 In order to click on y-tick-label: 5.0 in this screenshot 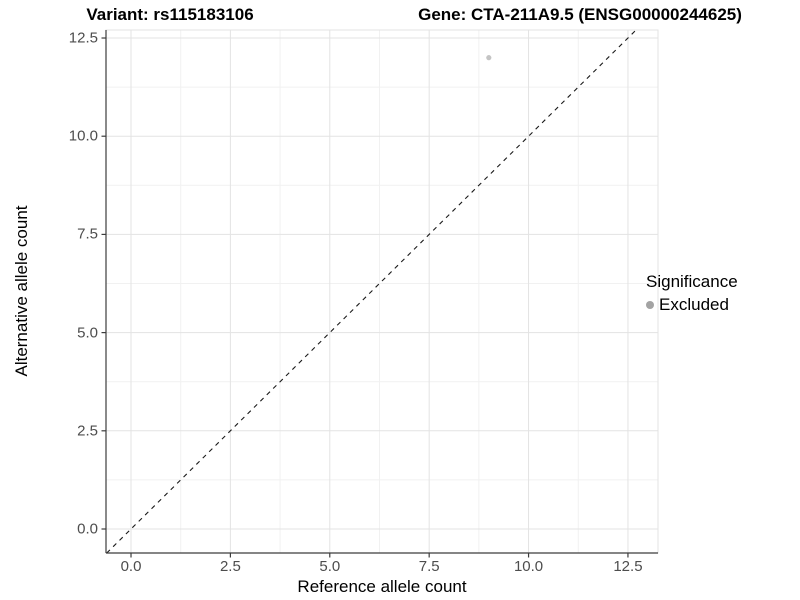, I will do `click(87, 333)`.